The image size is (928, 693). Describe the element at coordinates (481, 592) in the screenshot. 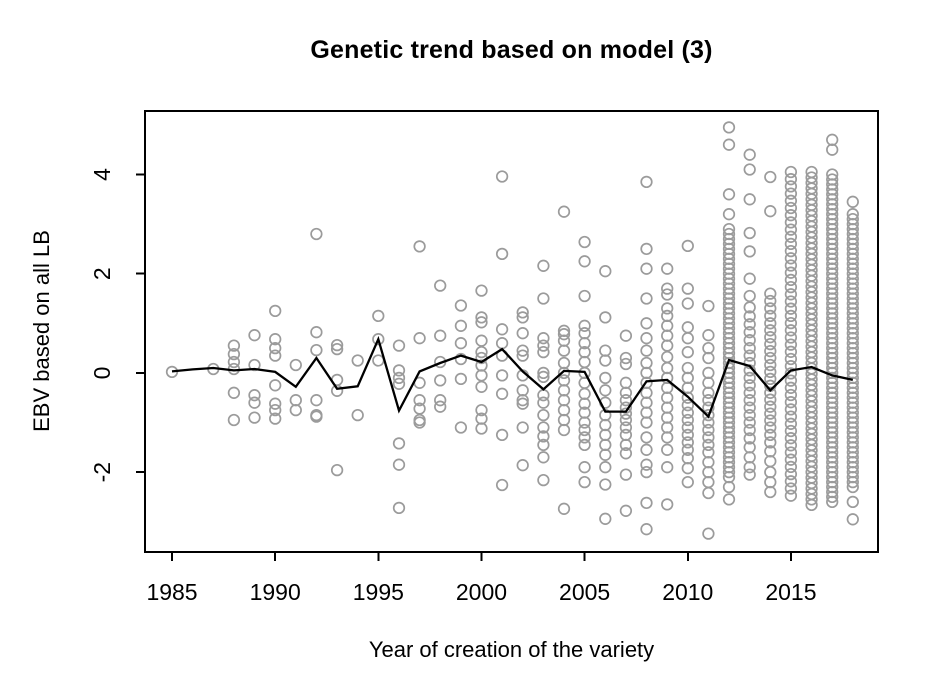

I see `x-tick-label: 2000` at that location.